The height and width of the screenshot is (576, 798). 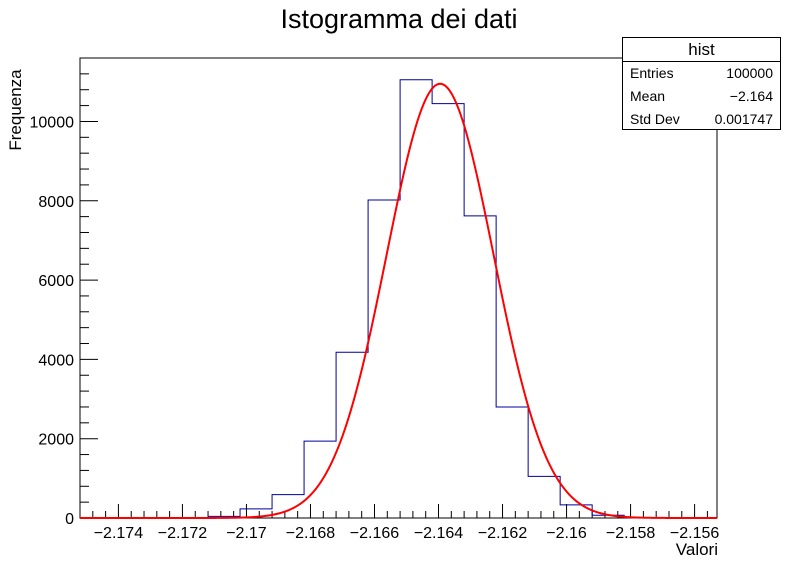 What do you see at coordinates (630, 533) in the screenshot?
I see `x-tick-label: −2.158` at bounding box center [630, 533].